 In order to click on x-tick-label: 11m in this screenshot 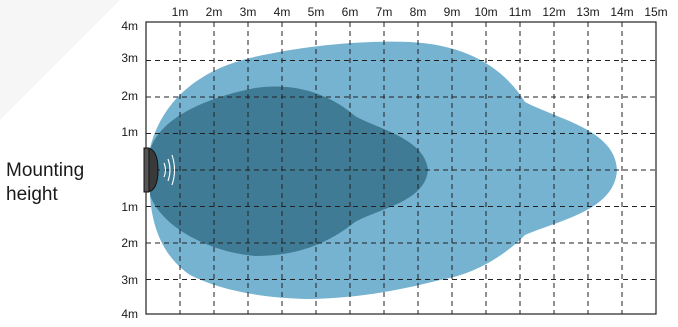, I will do `click(520, 12)`.